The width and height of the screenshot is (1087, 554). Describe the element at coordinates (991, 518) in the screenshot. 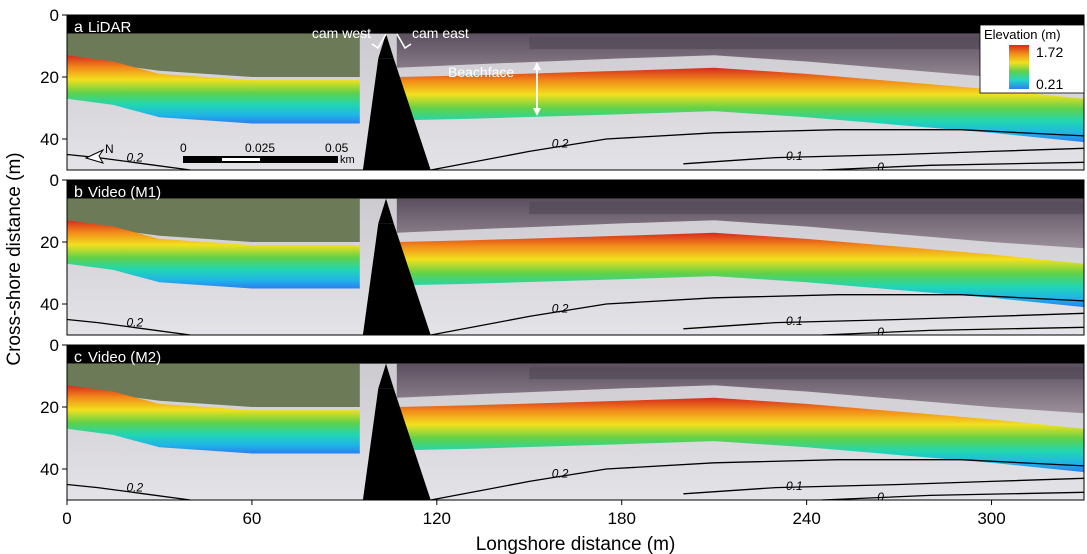

I see `x-tick-label: 300` at that location.